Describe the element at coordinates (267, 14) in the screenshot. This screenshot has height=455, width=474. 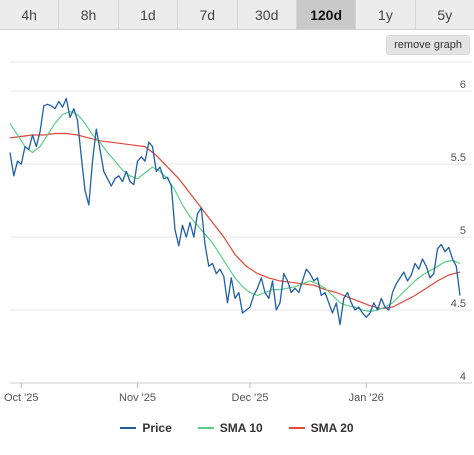
I see `tab-30d: 30d` at that location.